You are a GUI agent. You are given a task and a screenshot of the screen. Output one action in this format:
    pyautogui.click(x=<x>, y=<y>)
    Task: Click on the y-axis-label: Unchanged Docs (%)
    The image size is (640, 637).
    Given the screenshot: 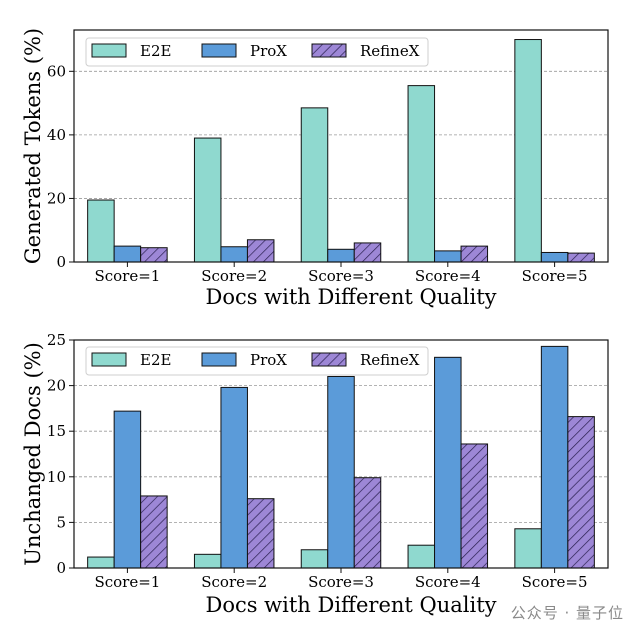 What is the action you would take?
    pyautogui.click(x=33, y=454)
    